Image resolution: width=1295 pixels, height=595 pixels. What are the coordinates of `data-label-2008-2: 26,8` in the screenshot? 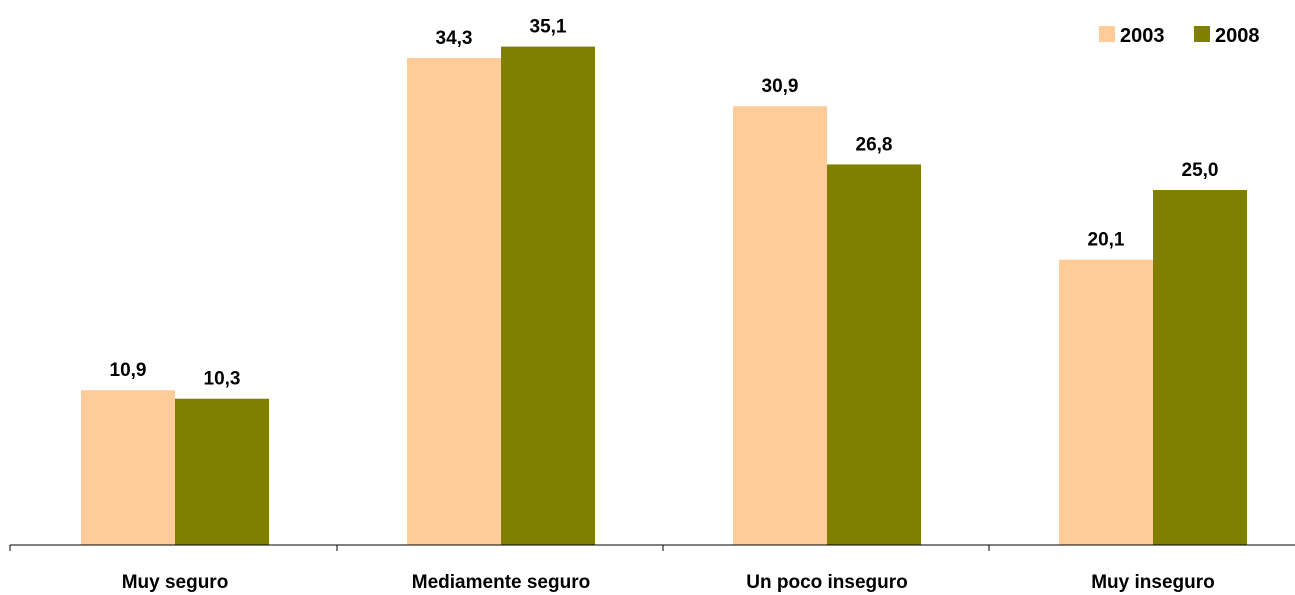 It's located at (874, 144).